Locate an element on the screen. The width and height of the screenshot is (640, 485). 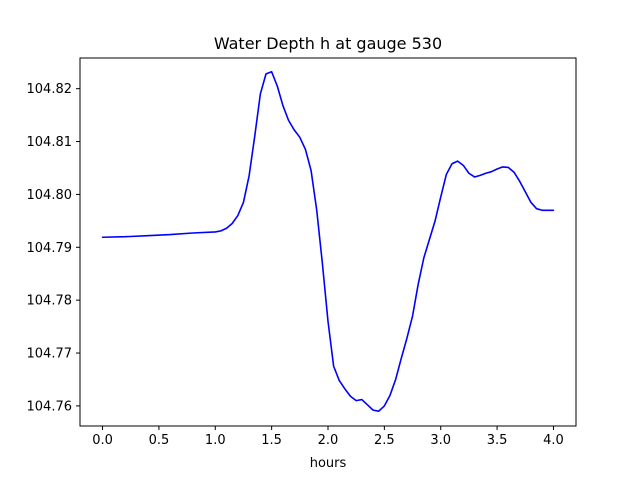
x-tick-label: 3.0 is located at coordinates (440, 440).